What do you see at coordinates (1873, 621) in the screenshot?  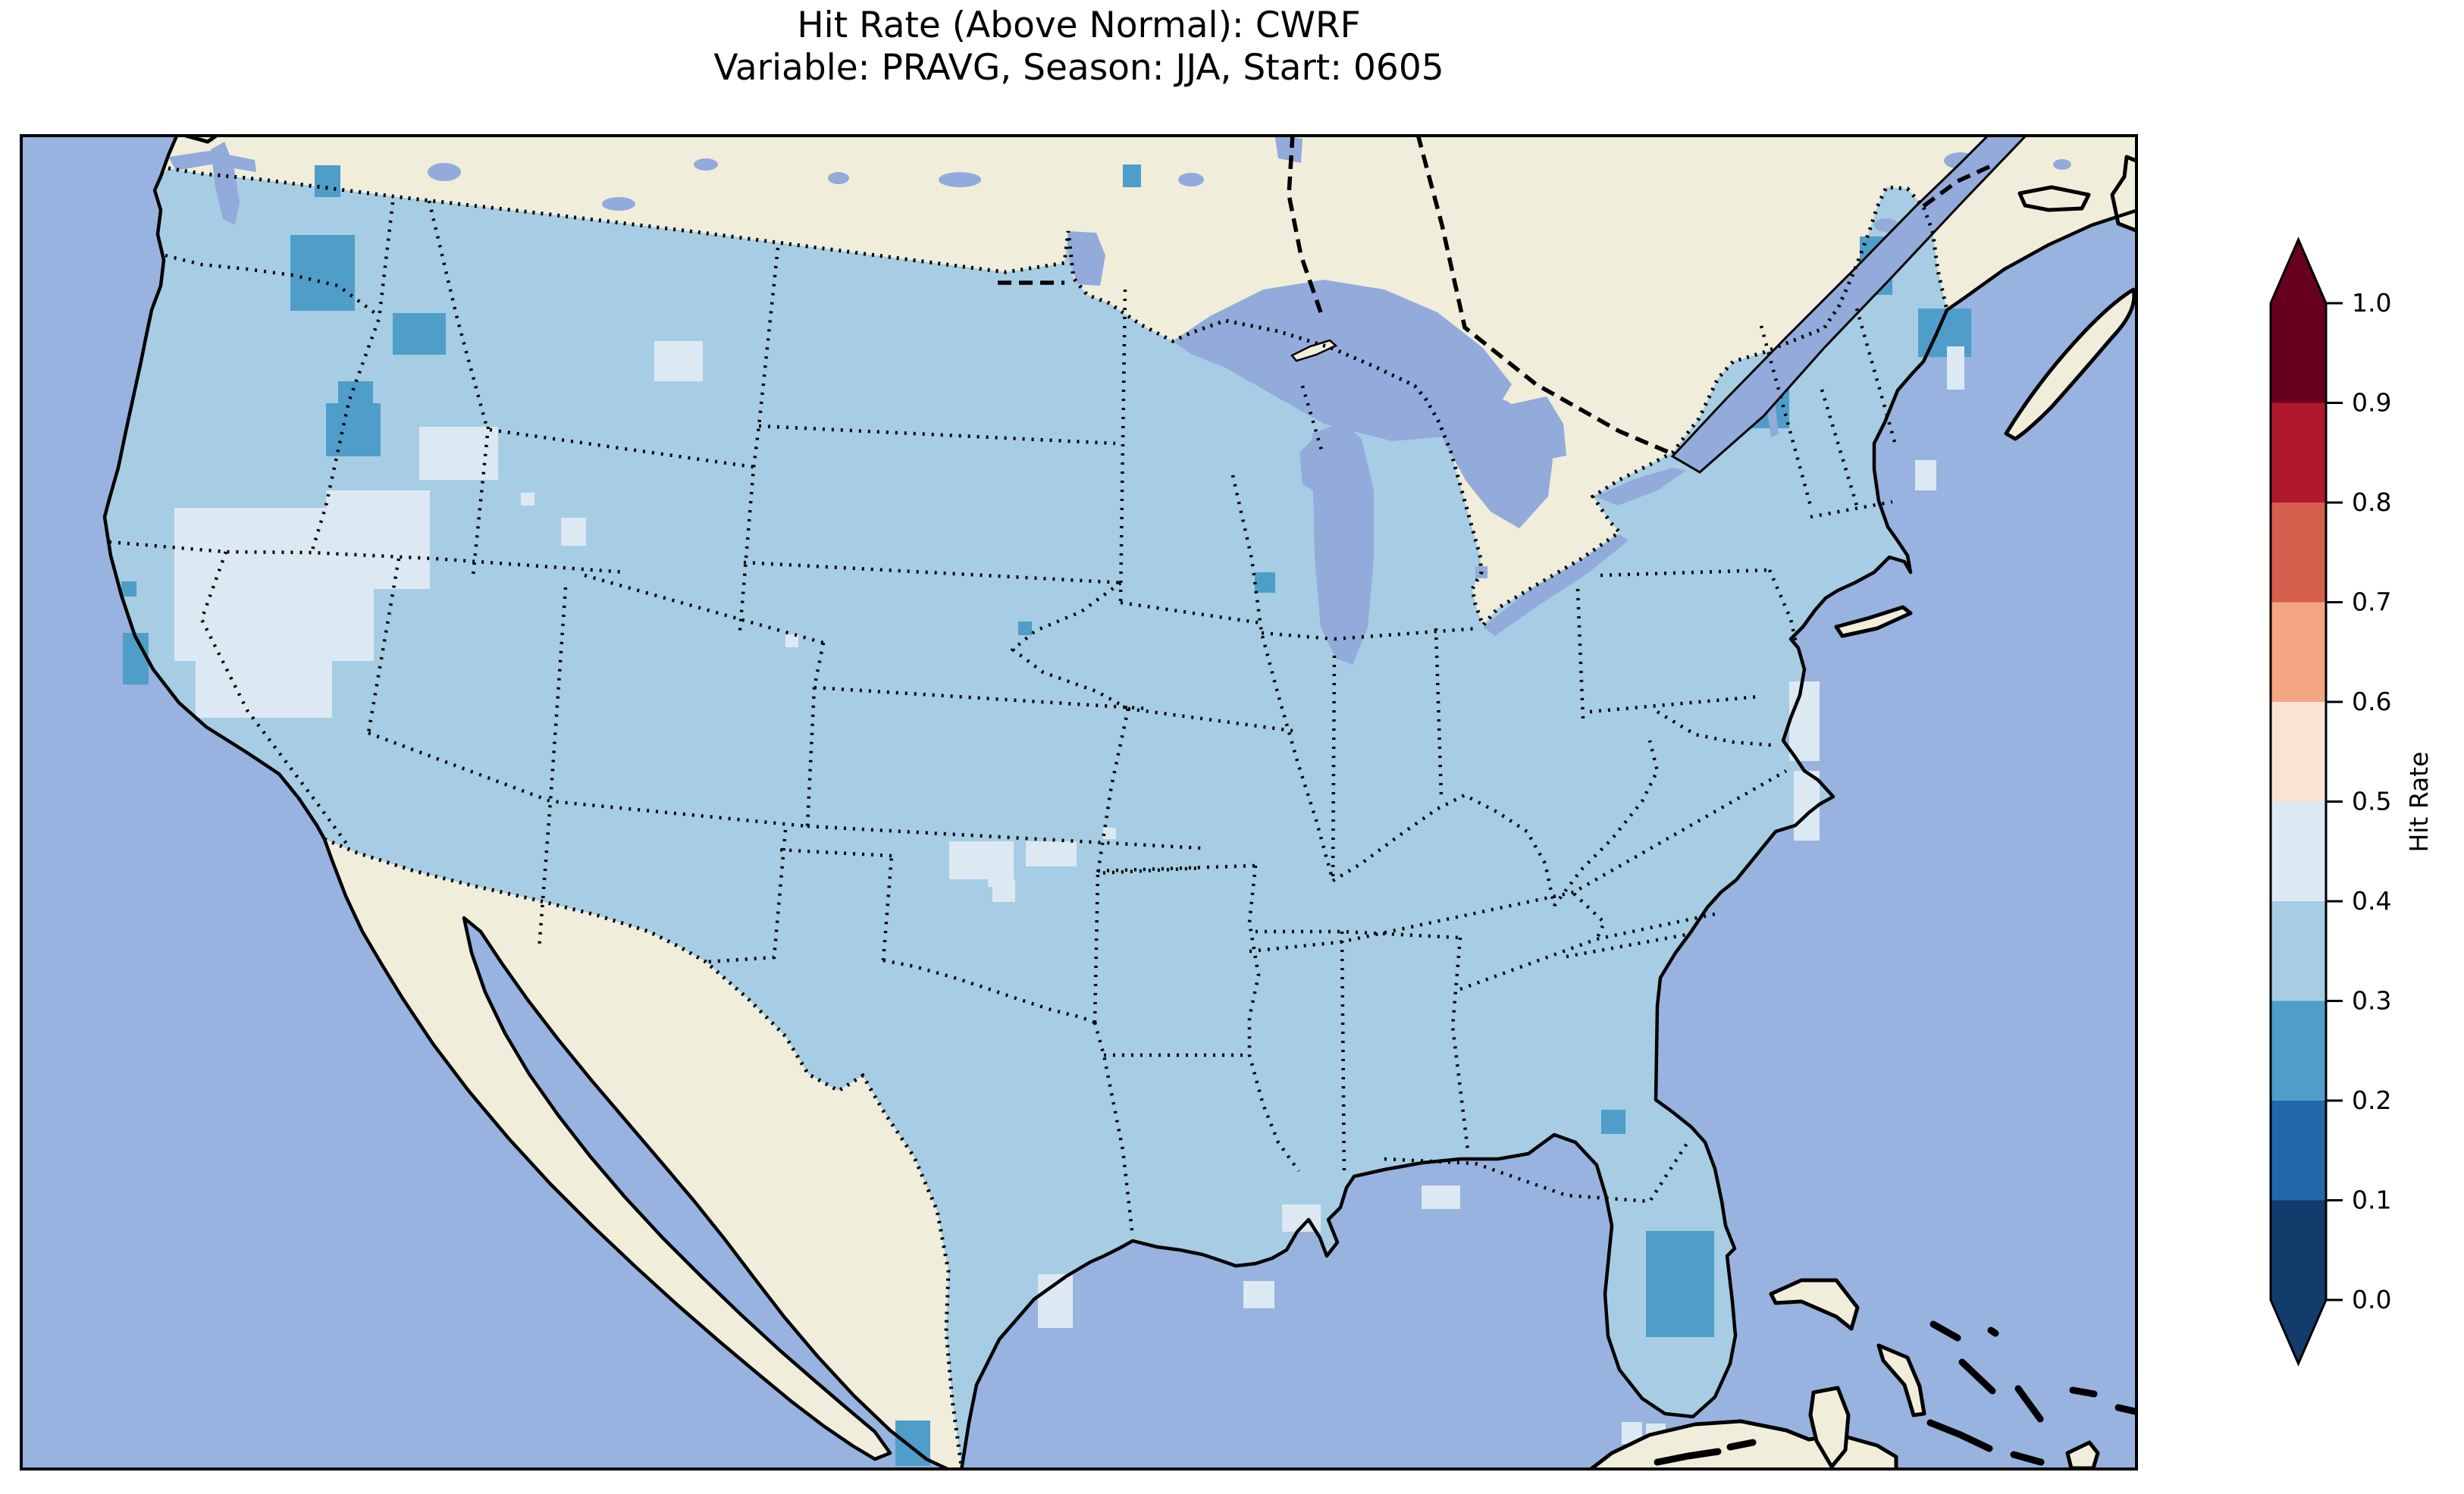 I see `long-island` at bounding box center [1873, 621].